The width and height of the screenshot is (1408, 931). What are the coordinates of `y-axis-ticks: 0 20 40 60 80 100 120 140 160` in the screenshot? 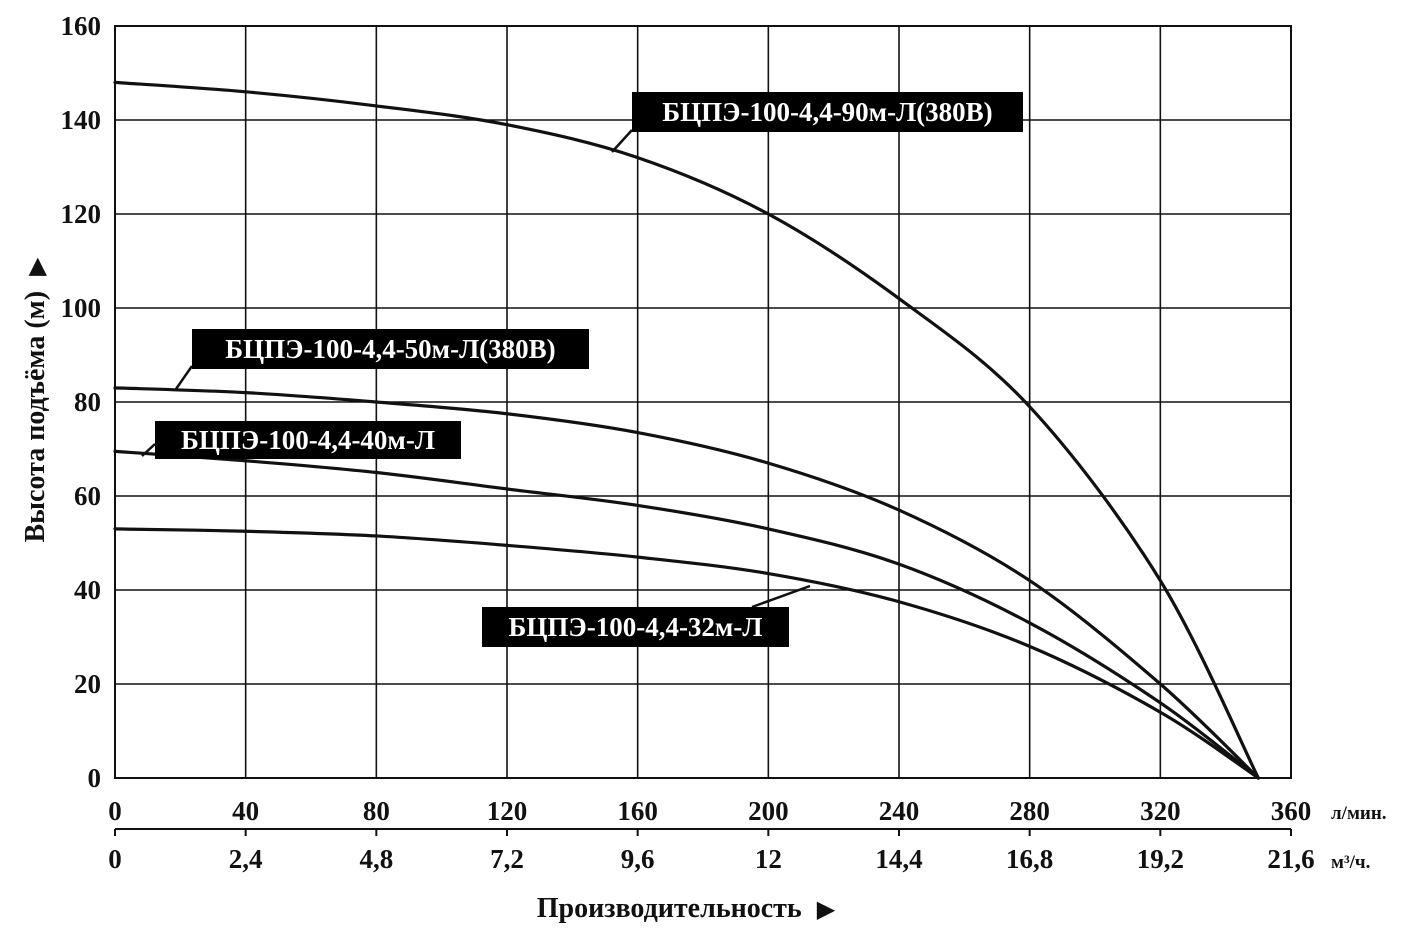 It's located at (81, 402).